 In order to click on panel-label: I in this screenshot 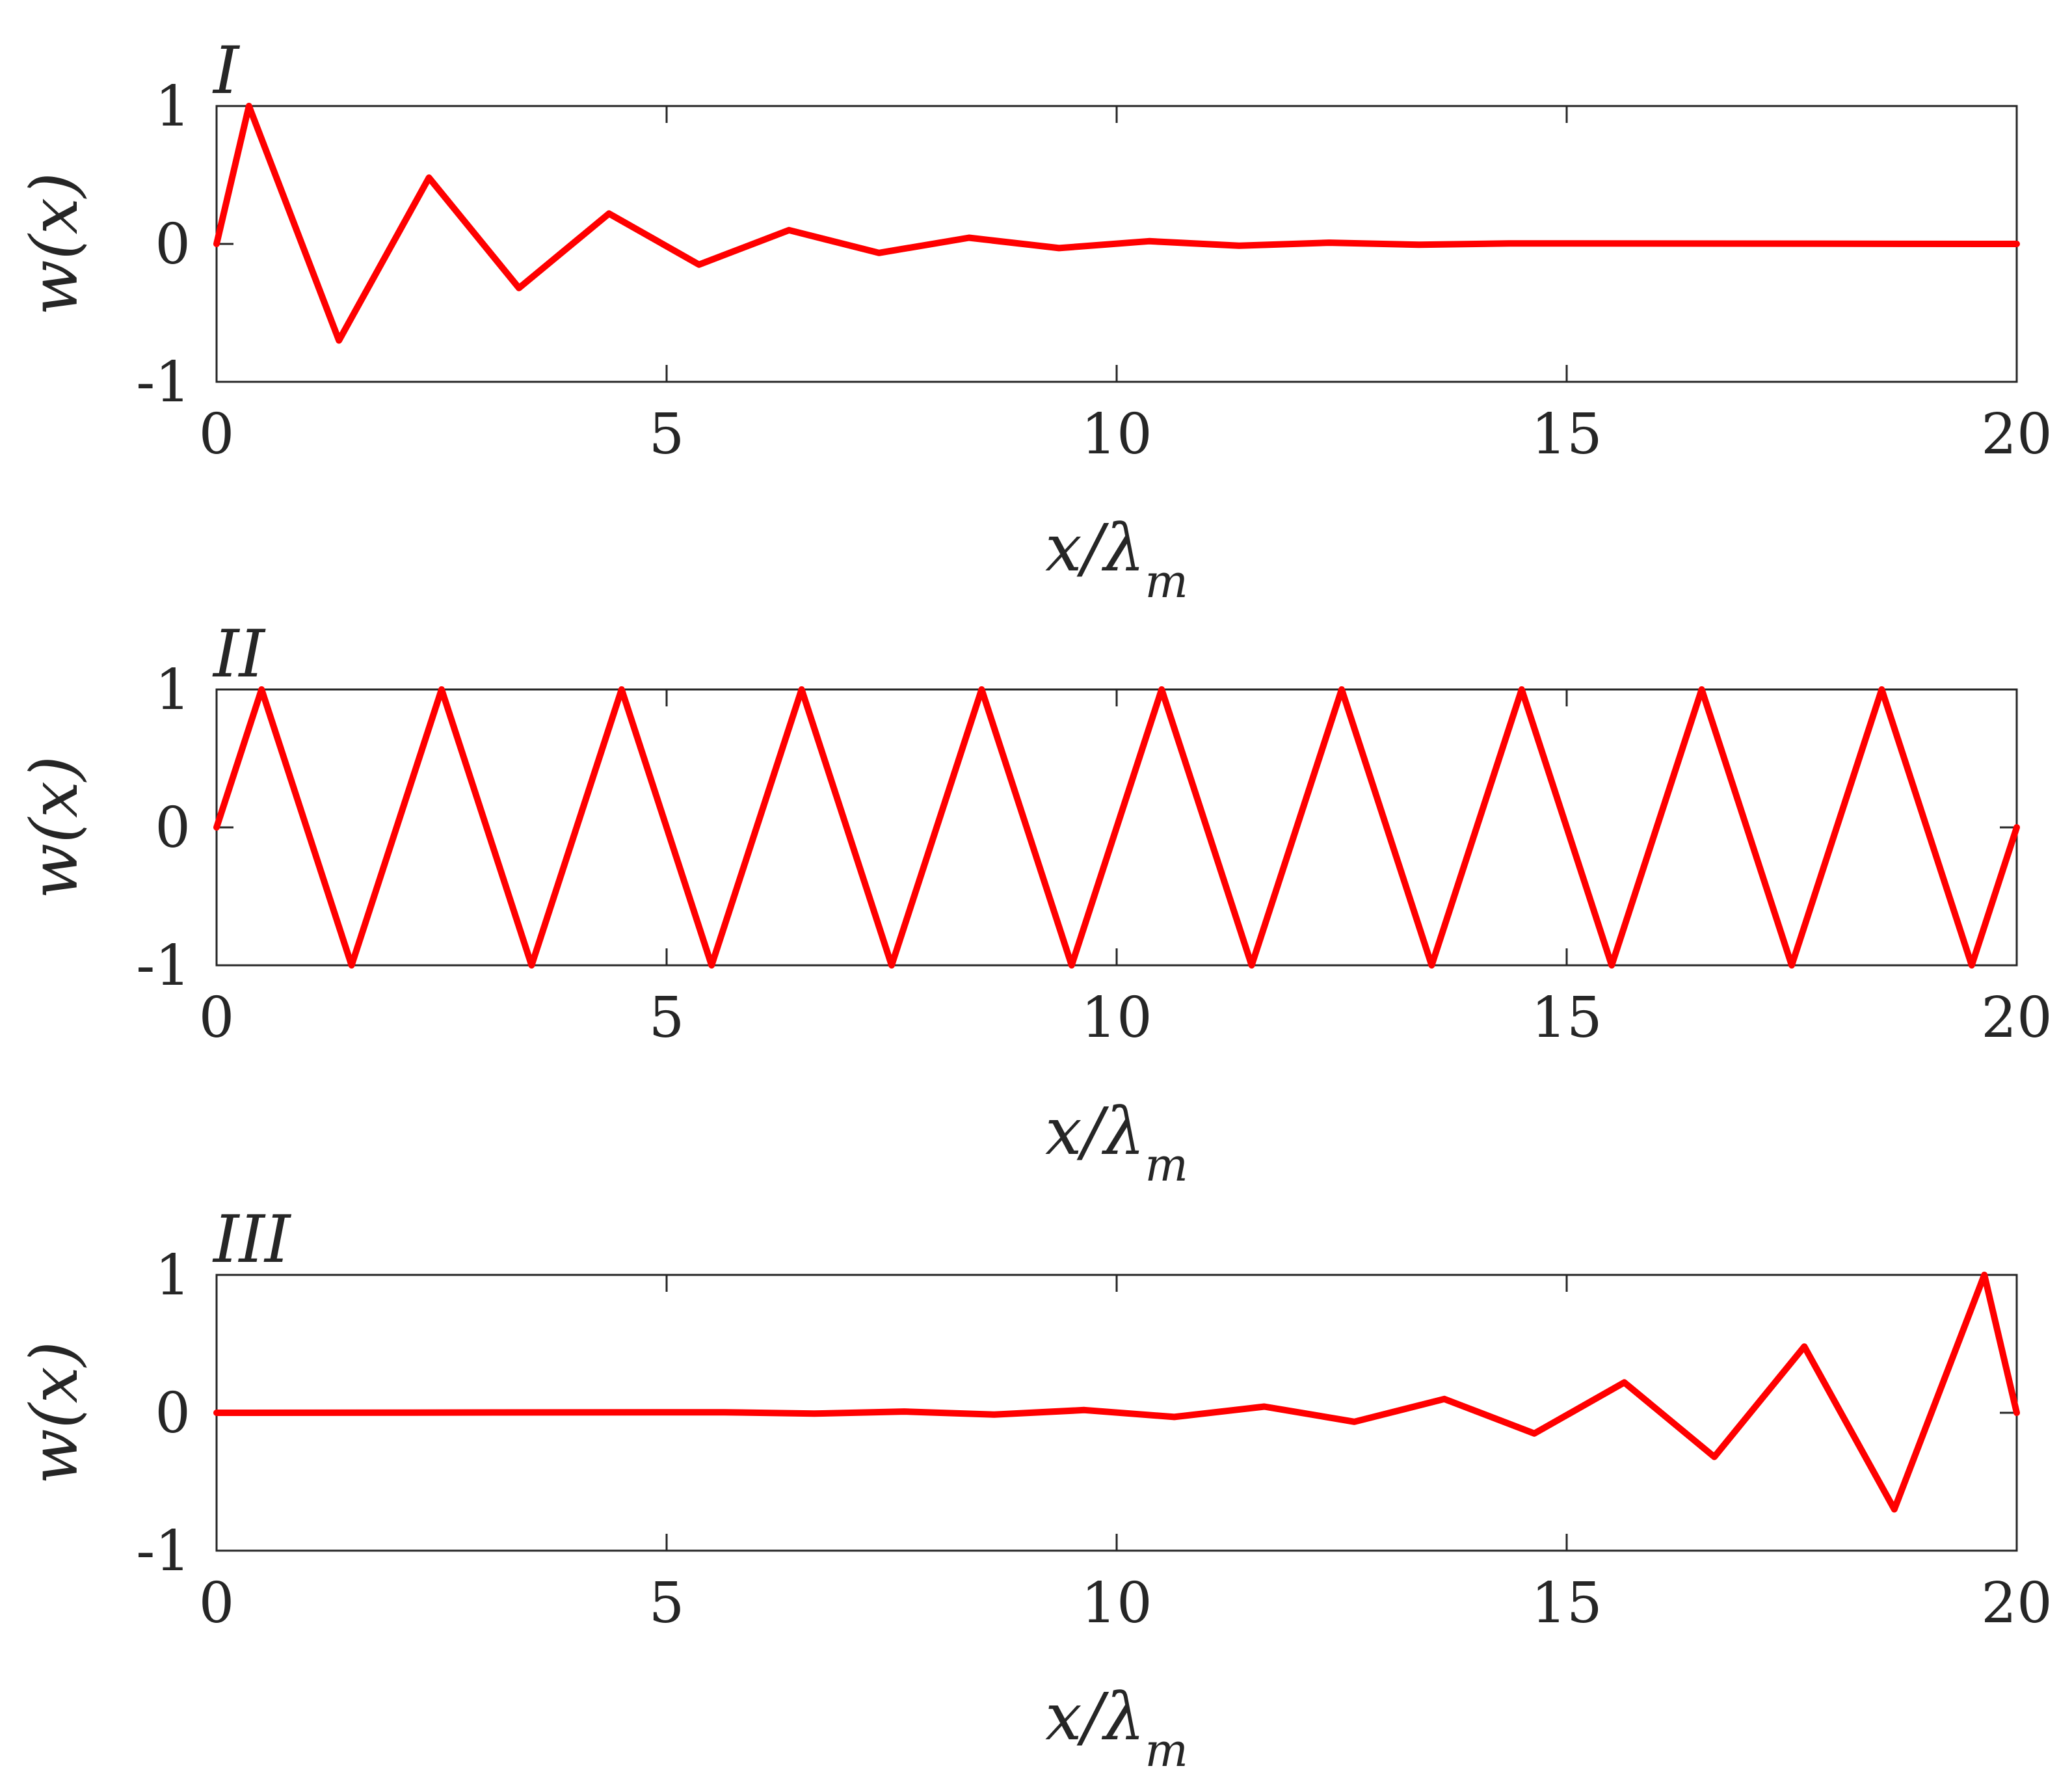, I will do `click(226, 71)`.